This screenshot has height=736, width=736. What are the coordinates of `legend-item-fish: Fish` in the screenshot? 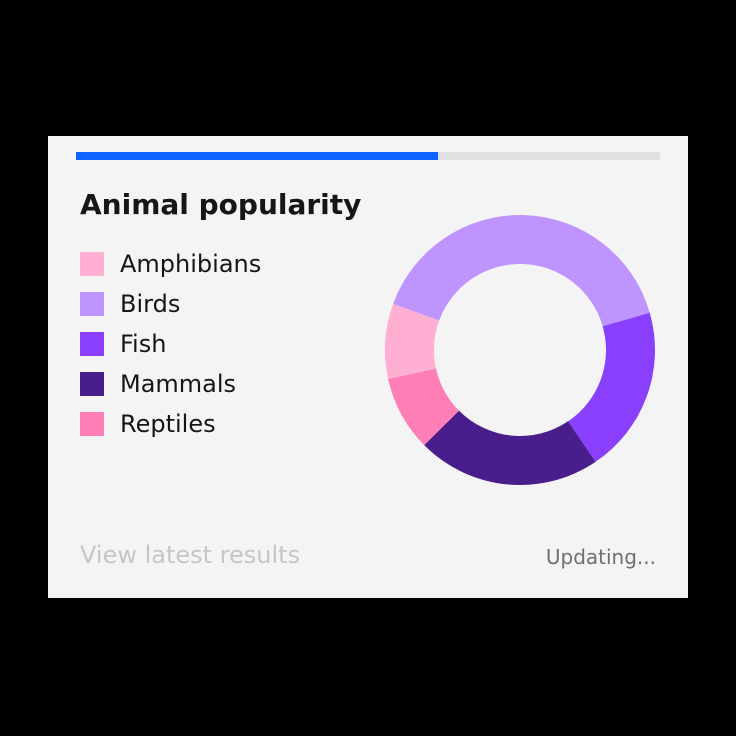 It's located at (170, 344).